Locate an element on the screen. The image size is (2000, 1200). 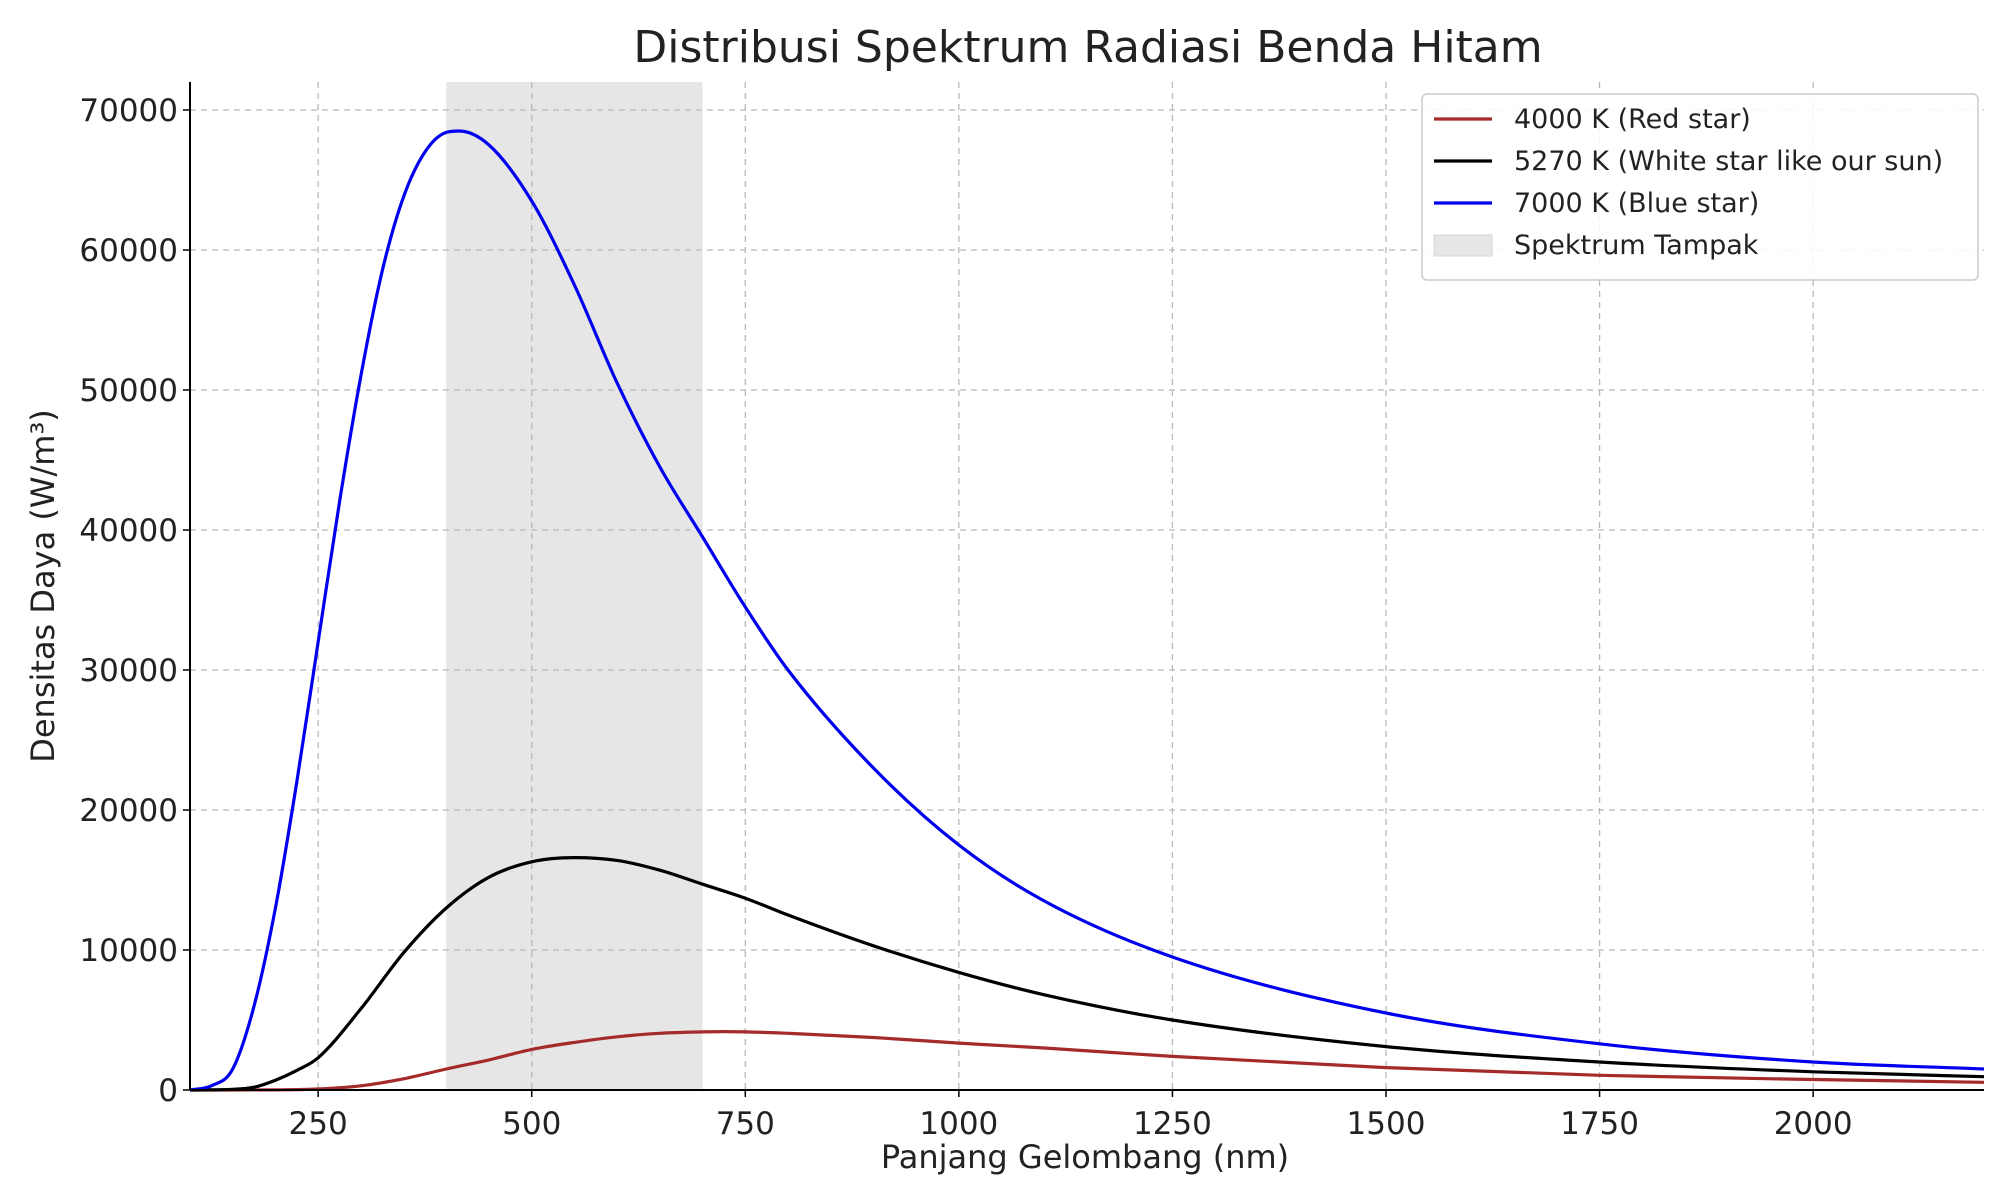
x-axis-label: Panjang Gelombang (nm) is located at coordinates (1085, 1157).